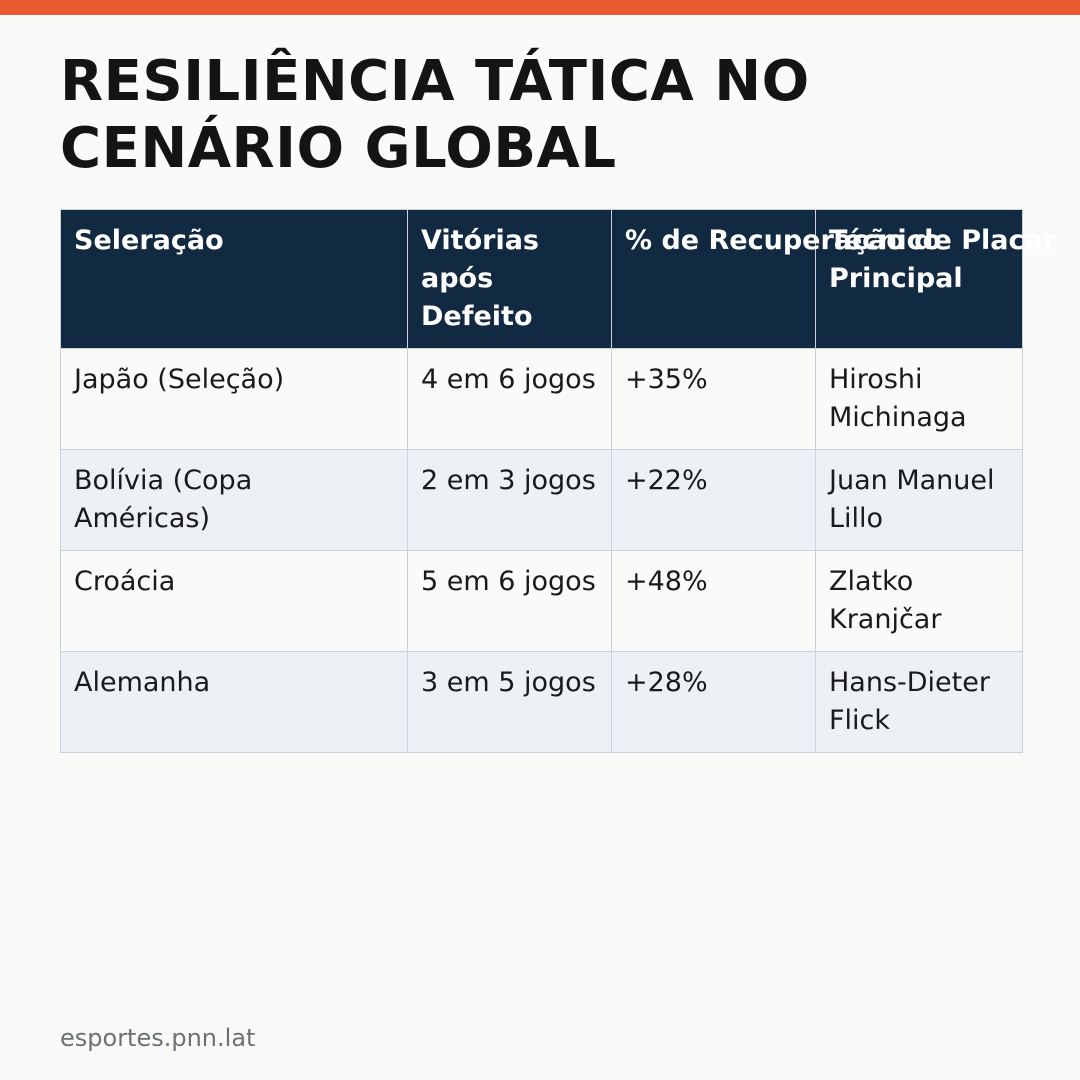 Image resolution: width=1080 pixels, height=1080 pixels. Describe the element at coordinates (540, 7) in the screenshot. I see `accent-top-bar` at that location.